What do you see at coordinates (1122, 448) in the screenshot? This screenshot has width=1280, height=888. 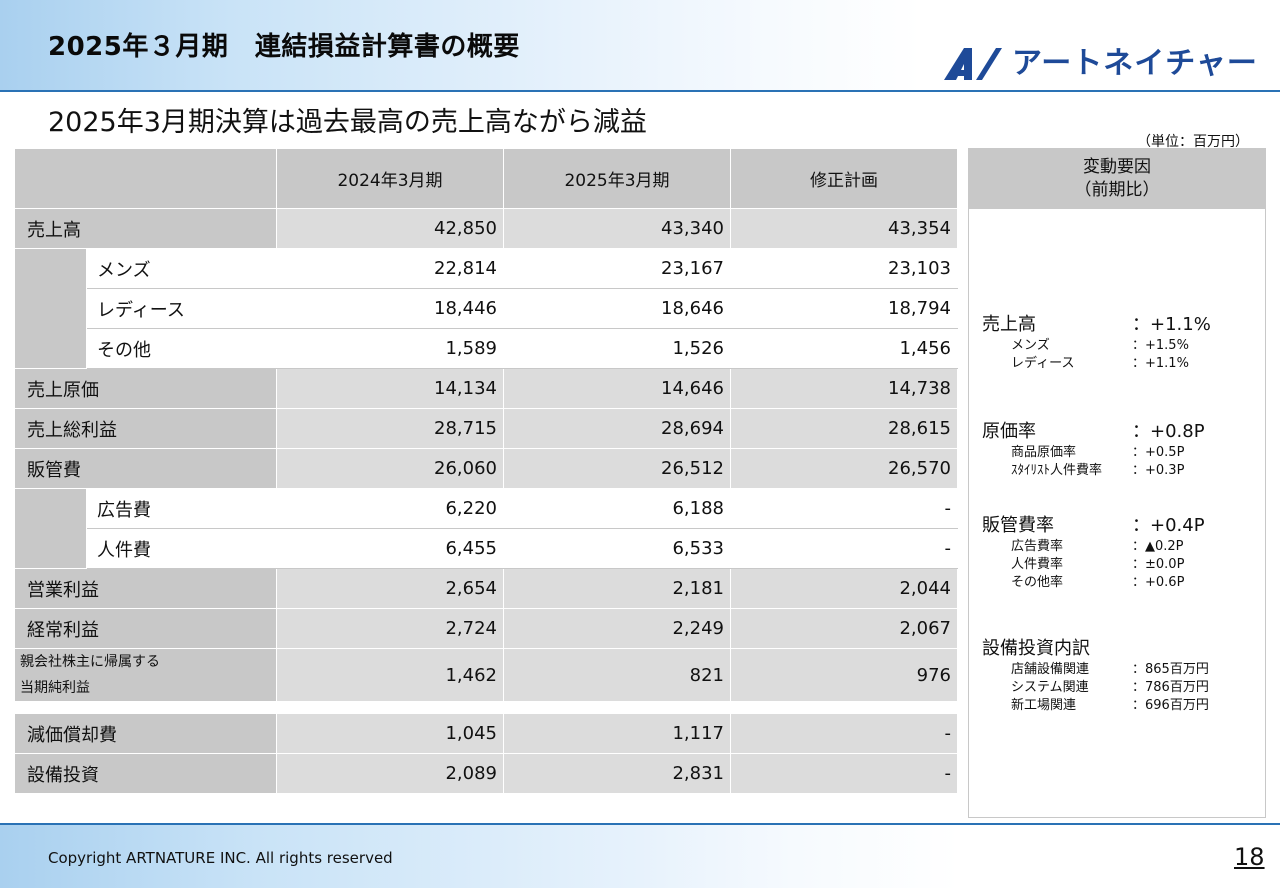 I see `factor-group-cost-ratio: 原価率 ：+0.8P 商品原価率 ：+0.5P ｽﾀｲﾘｽﾄ人件費率 ：+0.3P` at bounding box center [1122, 448].